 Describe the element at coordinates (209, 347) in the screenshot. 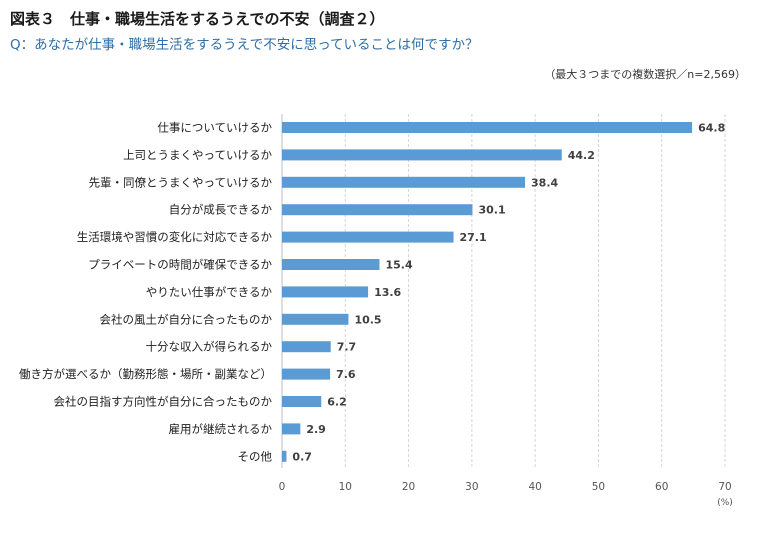

I see `category-label: 十分な収入が得られるか` at that location.